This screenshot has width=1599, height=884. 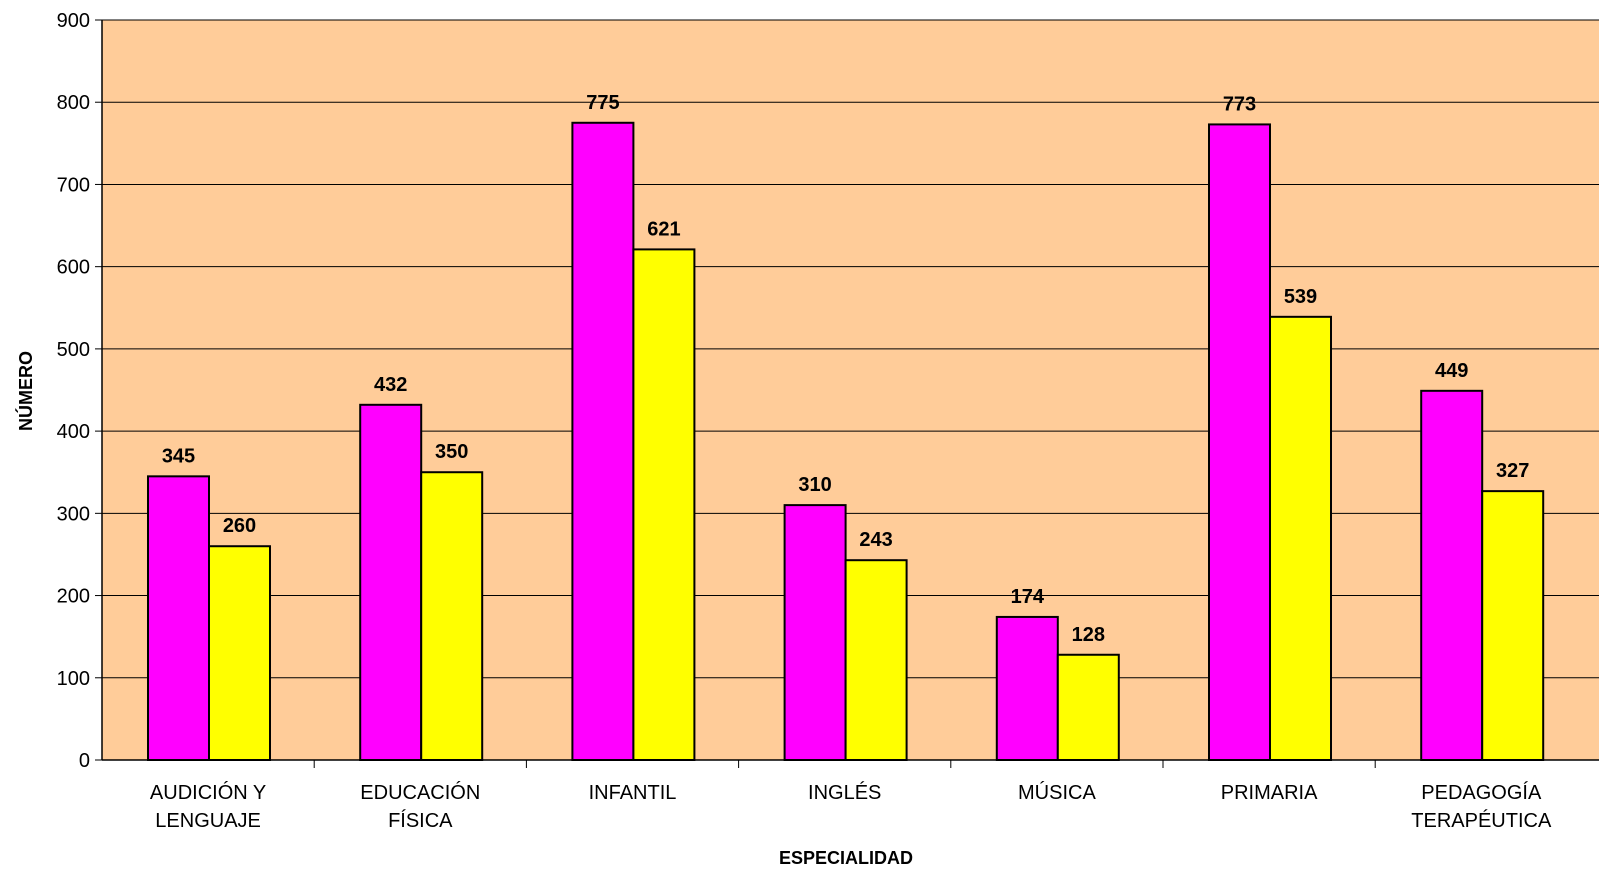 I want to click on data-label: 449, so click(x=1451, y=371).